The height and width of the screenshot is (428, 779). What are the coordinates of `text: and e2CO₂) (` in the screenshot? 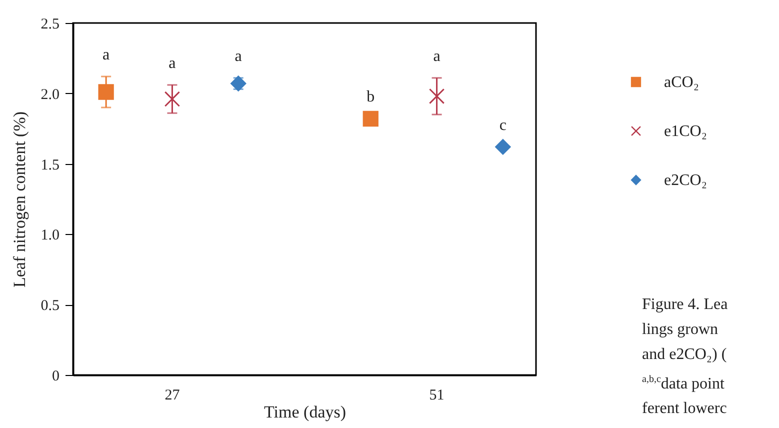 It's located at (685, 355).